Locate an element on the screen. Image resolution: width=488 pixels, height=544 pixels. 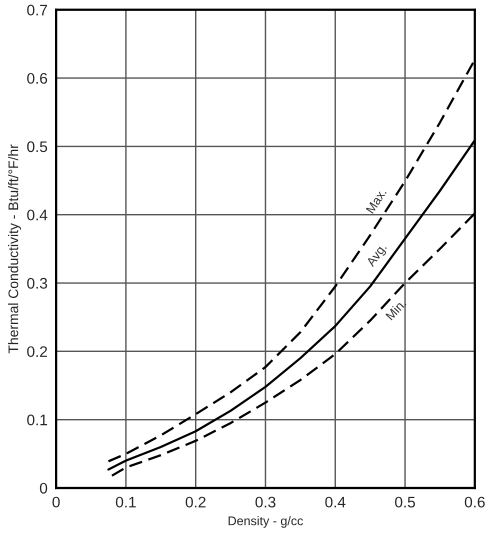
y-tick-label: 0.3 is located at coordinates (37, 283).